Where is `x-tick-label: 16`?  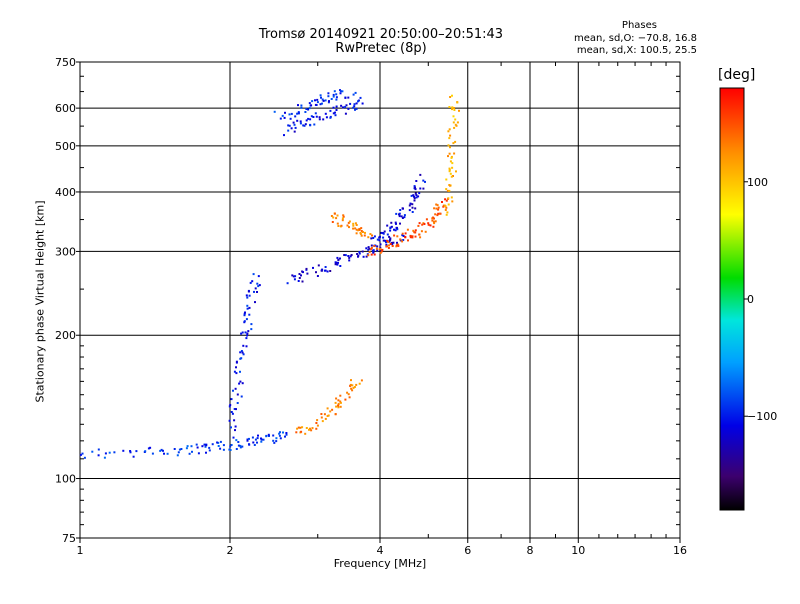 x-tick-label: 16 is located at coordinates (680, 550).